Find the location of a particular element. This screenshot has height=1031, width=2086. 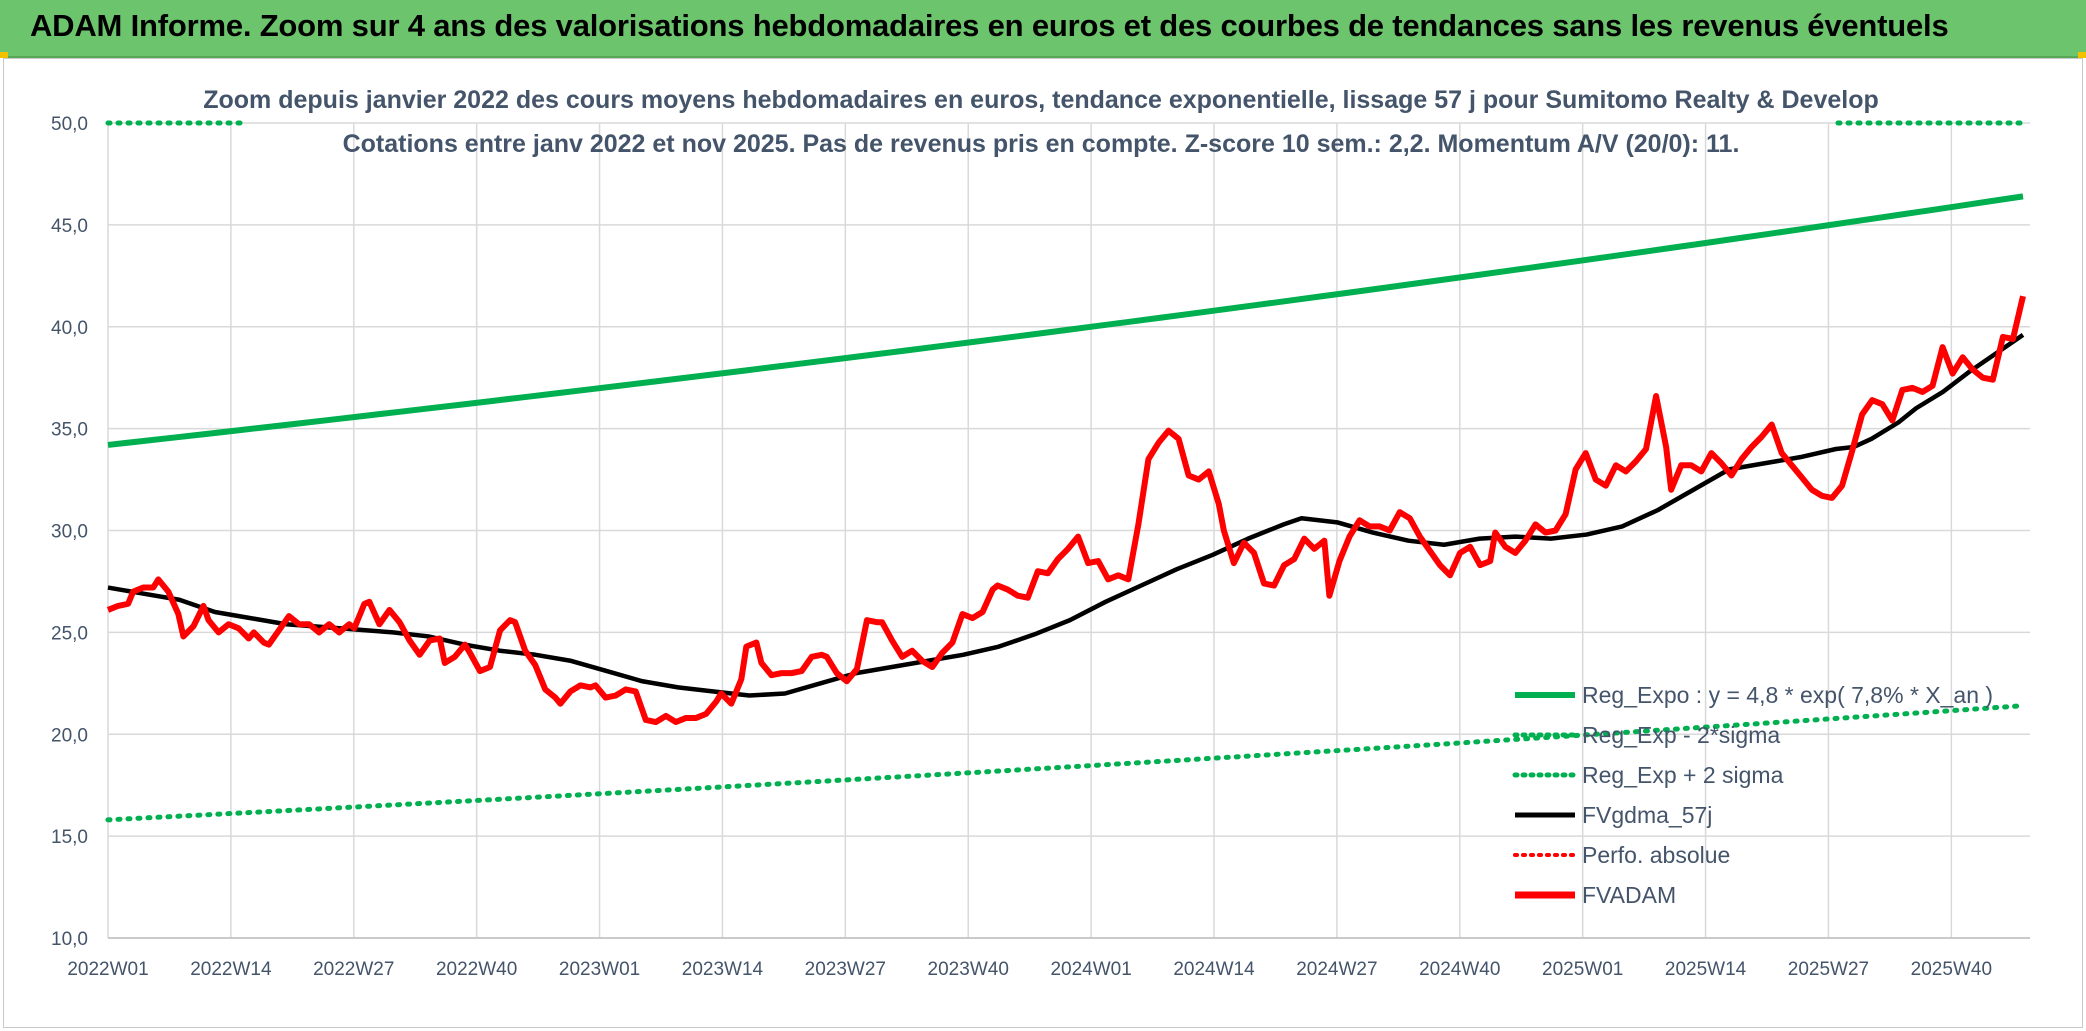

x-tick-label: 2022W27 is located at coordinates (353, 969).